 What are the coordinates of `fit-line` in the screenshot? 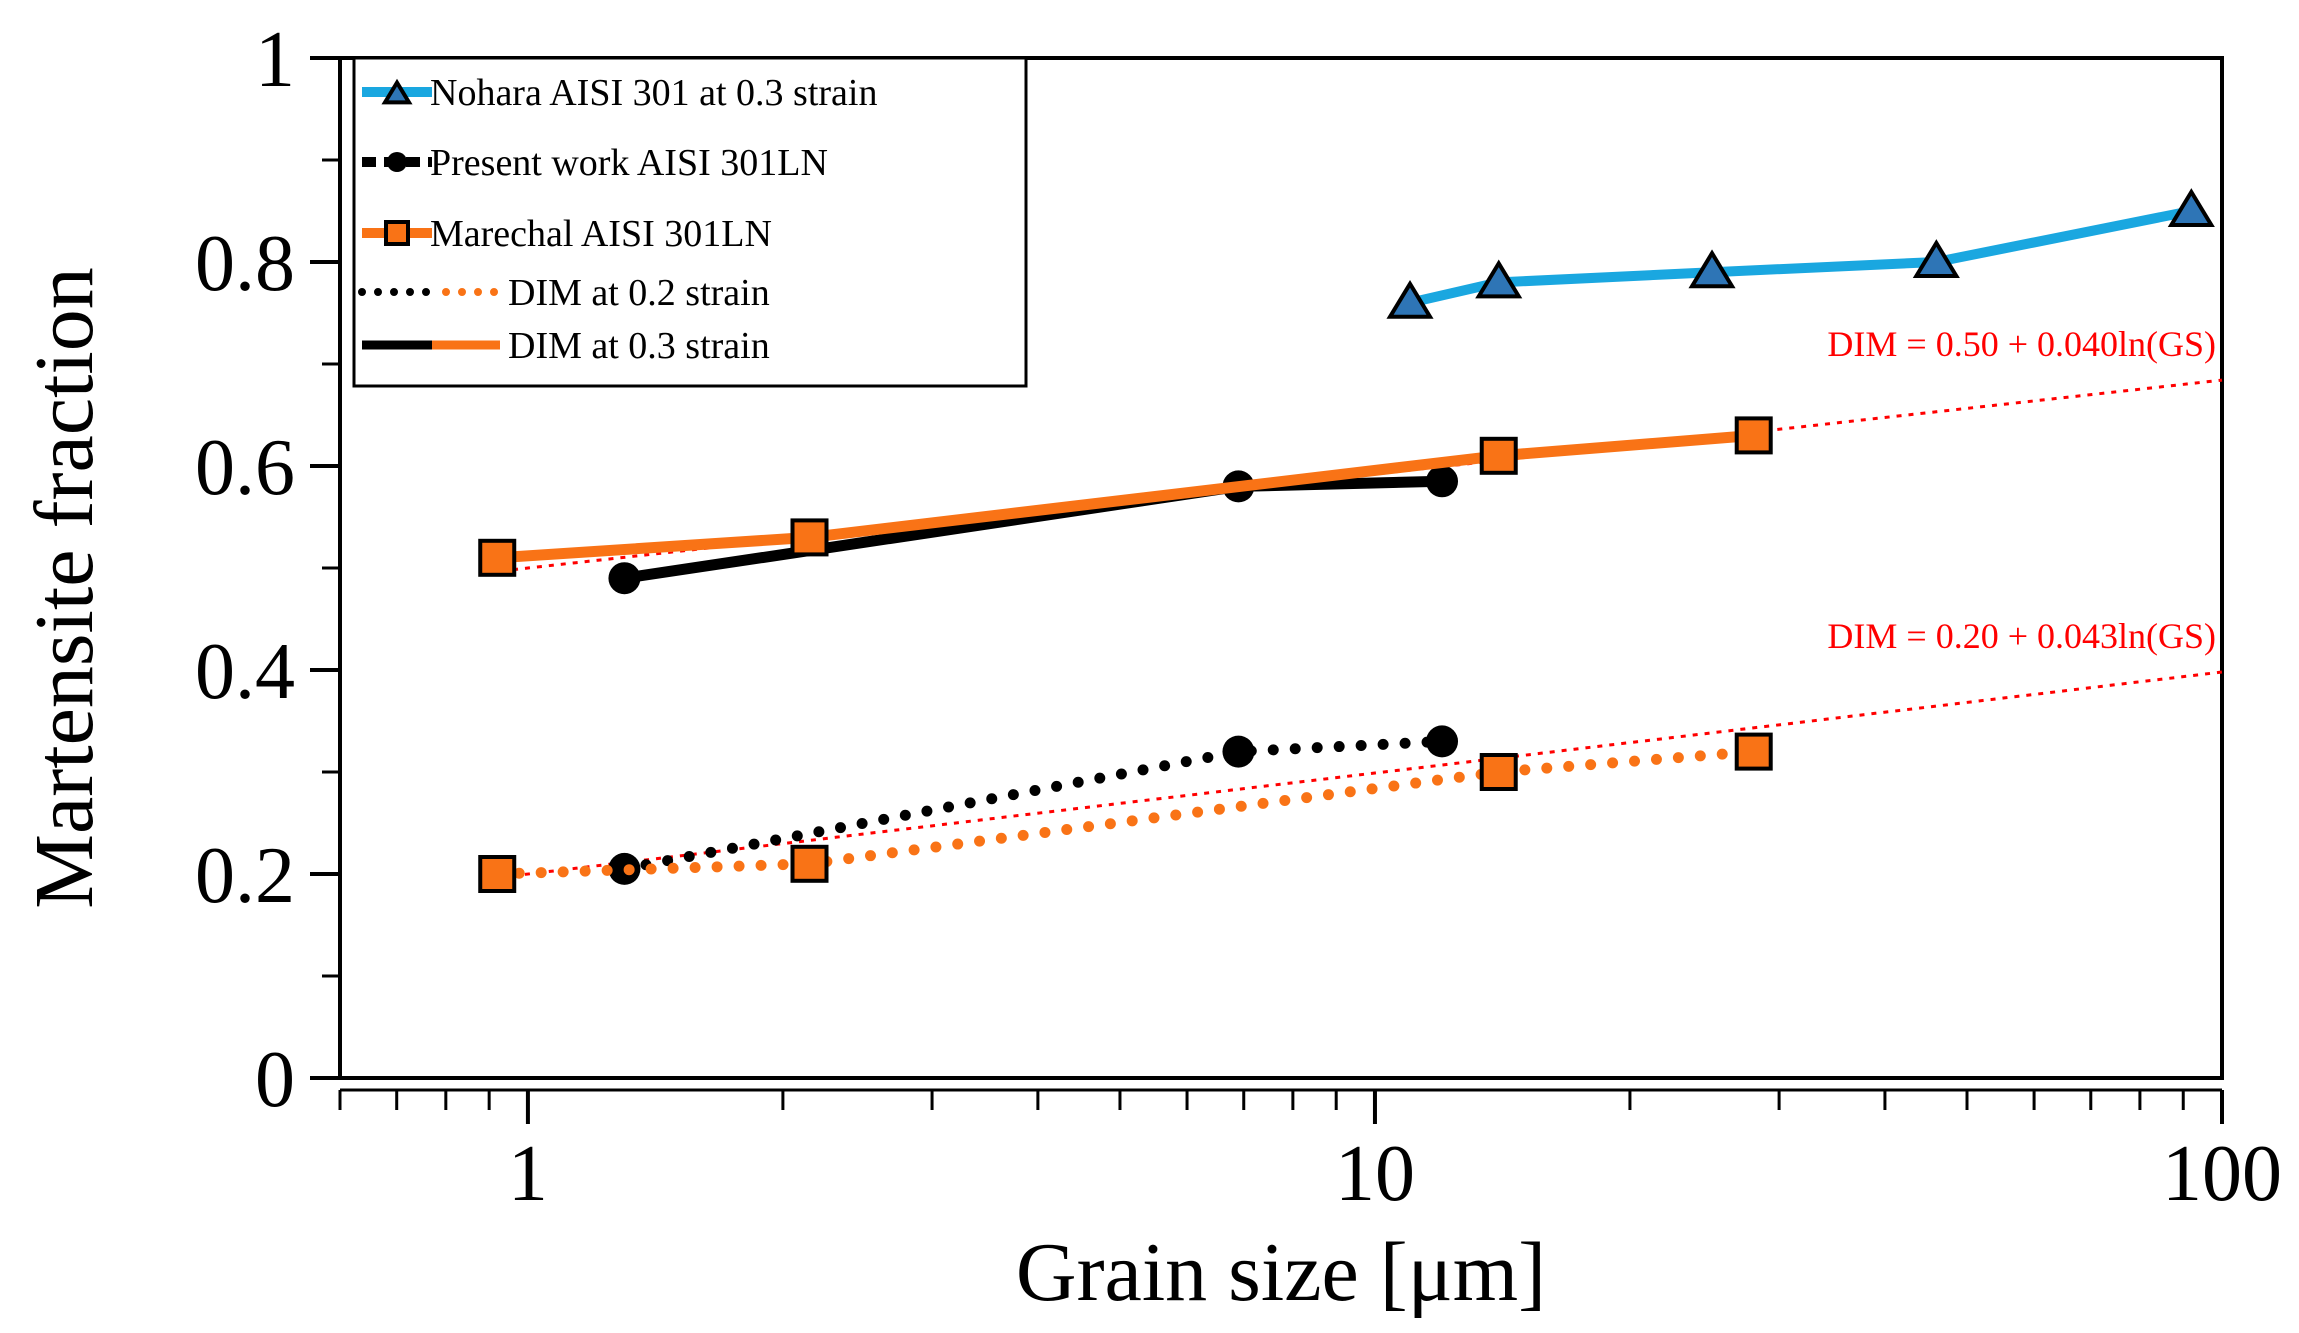 It's located at (1356, 775).